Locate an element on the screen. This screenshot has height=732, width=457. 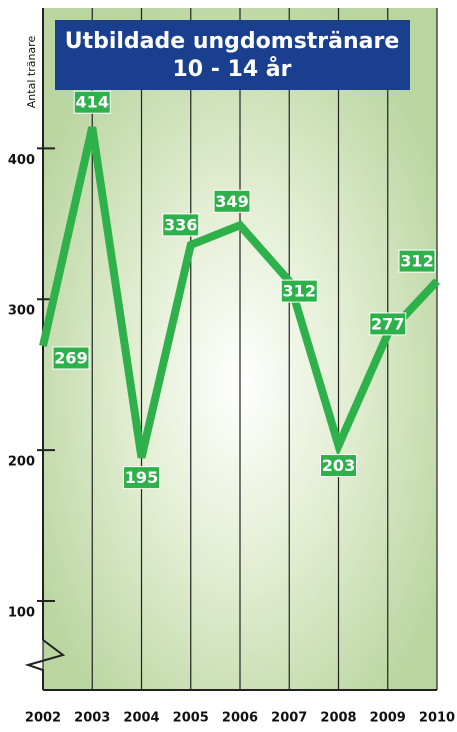
x-tick-label: 2006 is located at coordinates (240, 718).